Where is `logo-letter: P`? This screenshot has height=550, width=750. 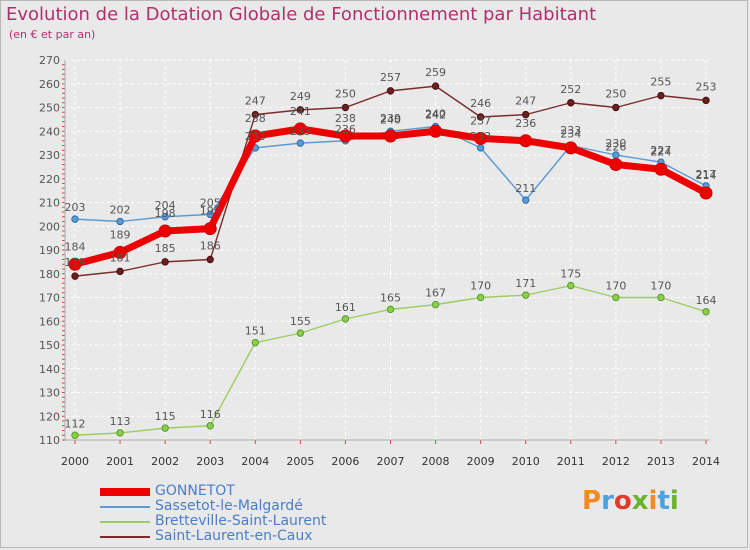 logo-letter: P is located at coordinates (592, 501).